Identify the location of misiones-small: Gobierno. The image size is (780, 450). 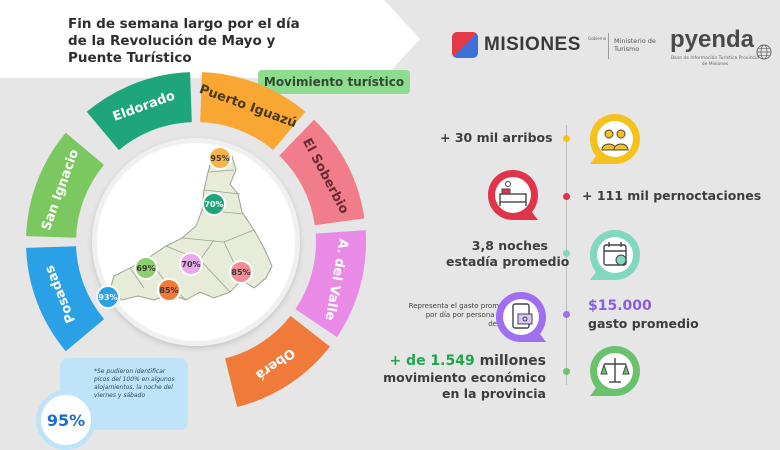
(597, 38).